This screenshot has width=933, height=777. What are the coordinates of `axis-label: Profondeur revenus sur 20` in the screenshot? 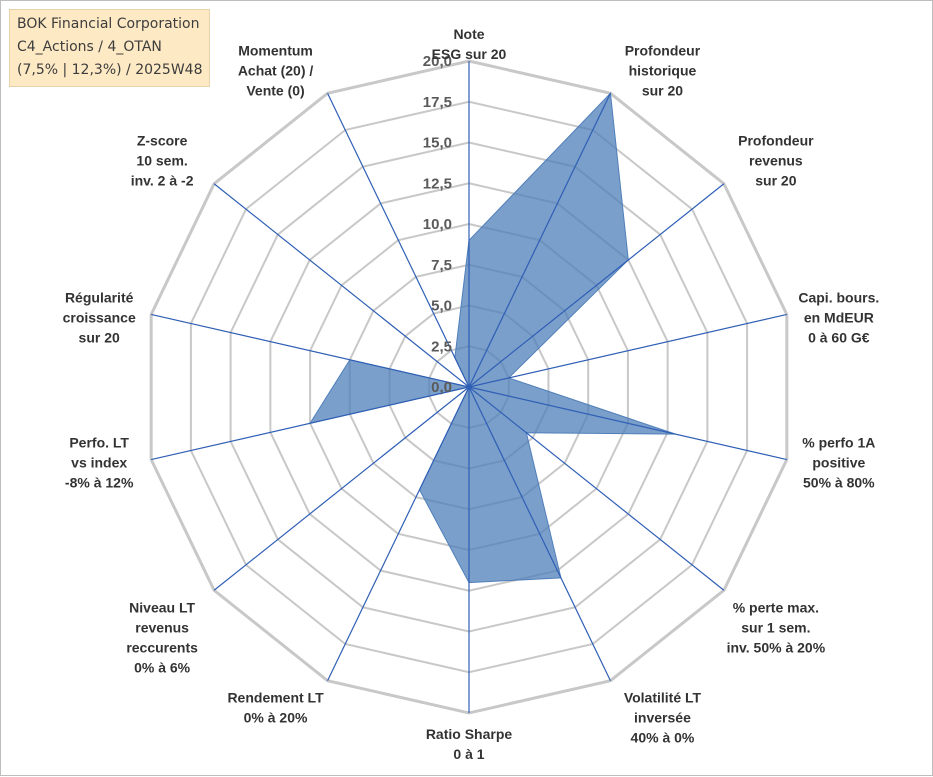 It's located at (776, 161).